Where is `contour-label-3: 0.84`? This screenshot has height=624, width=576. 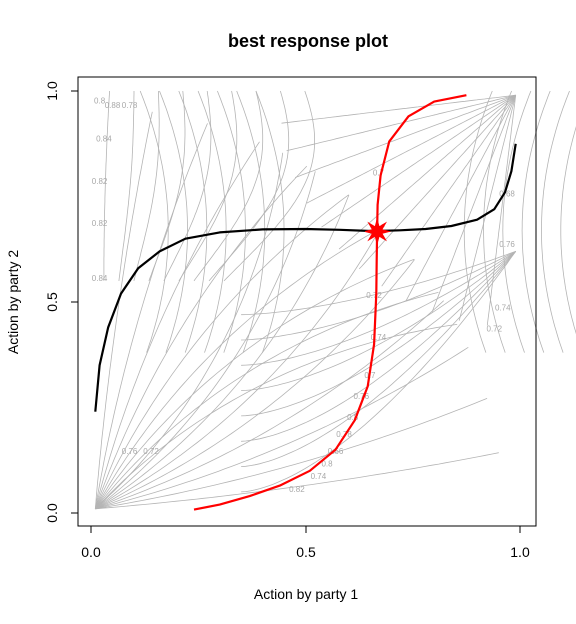 contour-label-3: 0.84 is located at coordinates (104, 139).